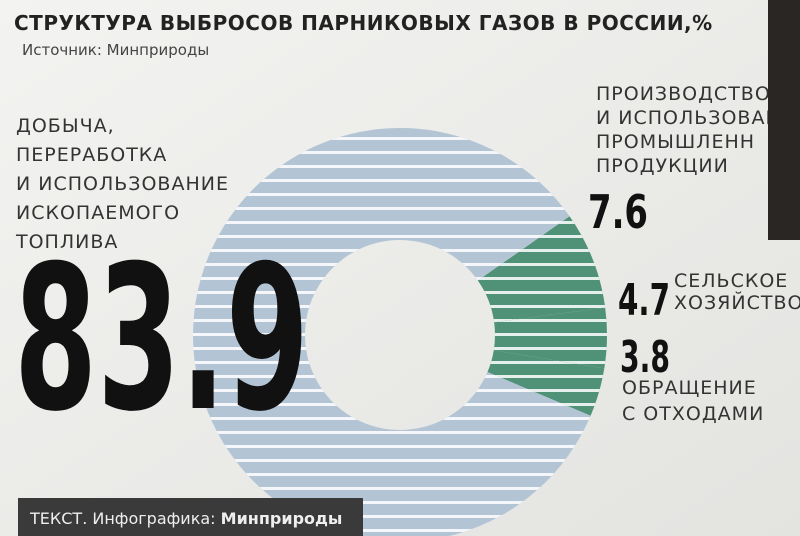 The height and width of the screenshot is (536, 800). What do you see at coordinates (662, 166) in the screenshot?
I see `category-label: ПРОДУКЦИИ` at bounding box center [662, 166].